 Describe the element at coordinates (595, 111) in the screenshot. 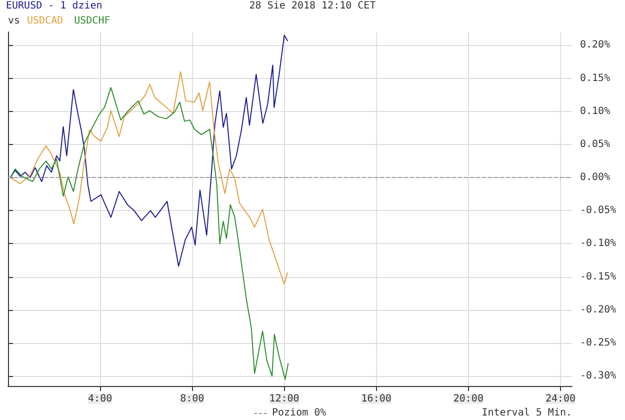

I see `y-tick-label: 0.10%` at that location.